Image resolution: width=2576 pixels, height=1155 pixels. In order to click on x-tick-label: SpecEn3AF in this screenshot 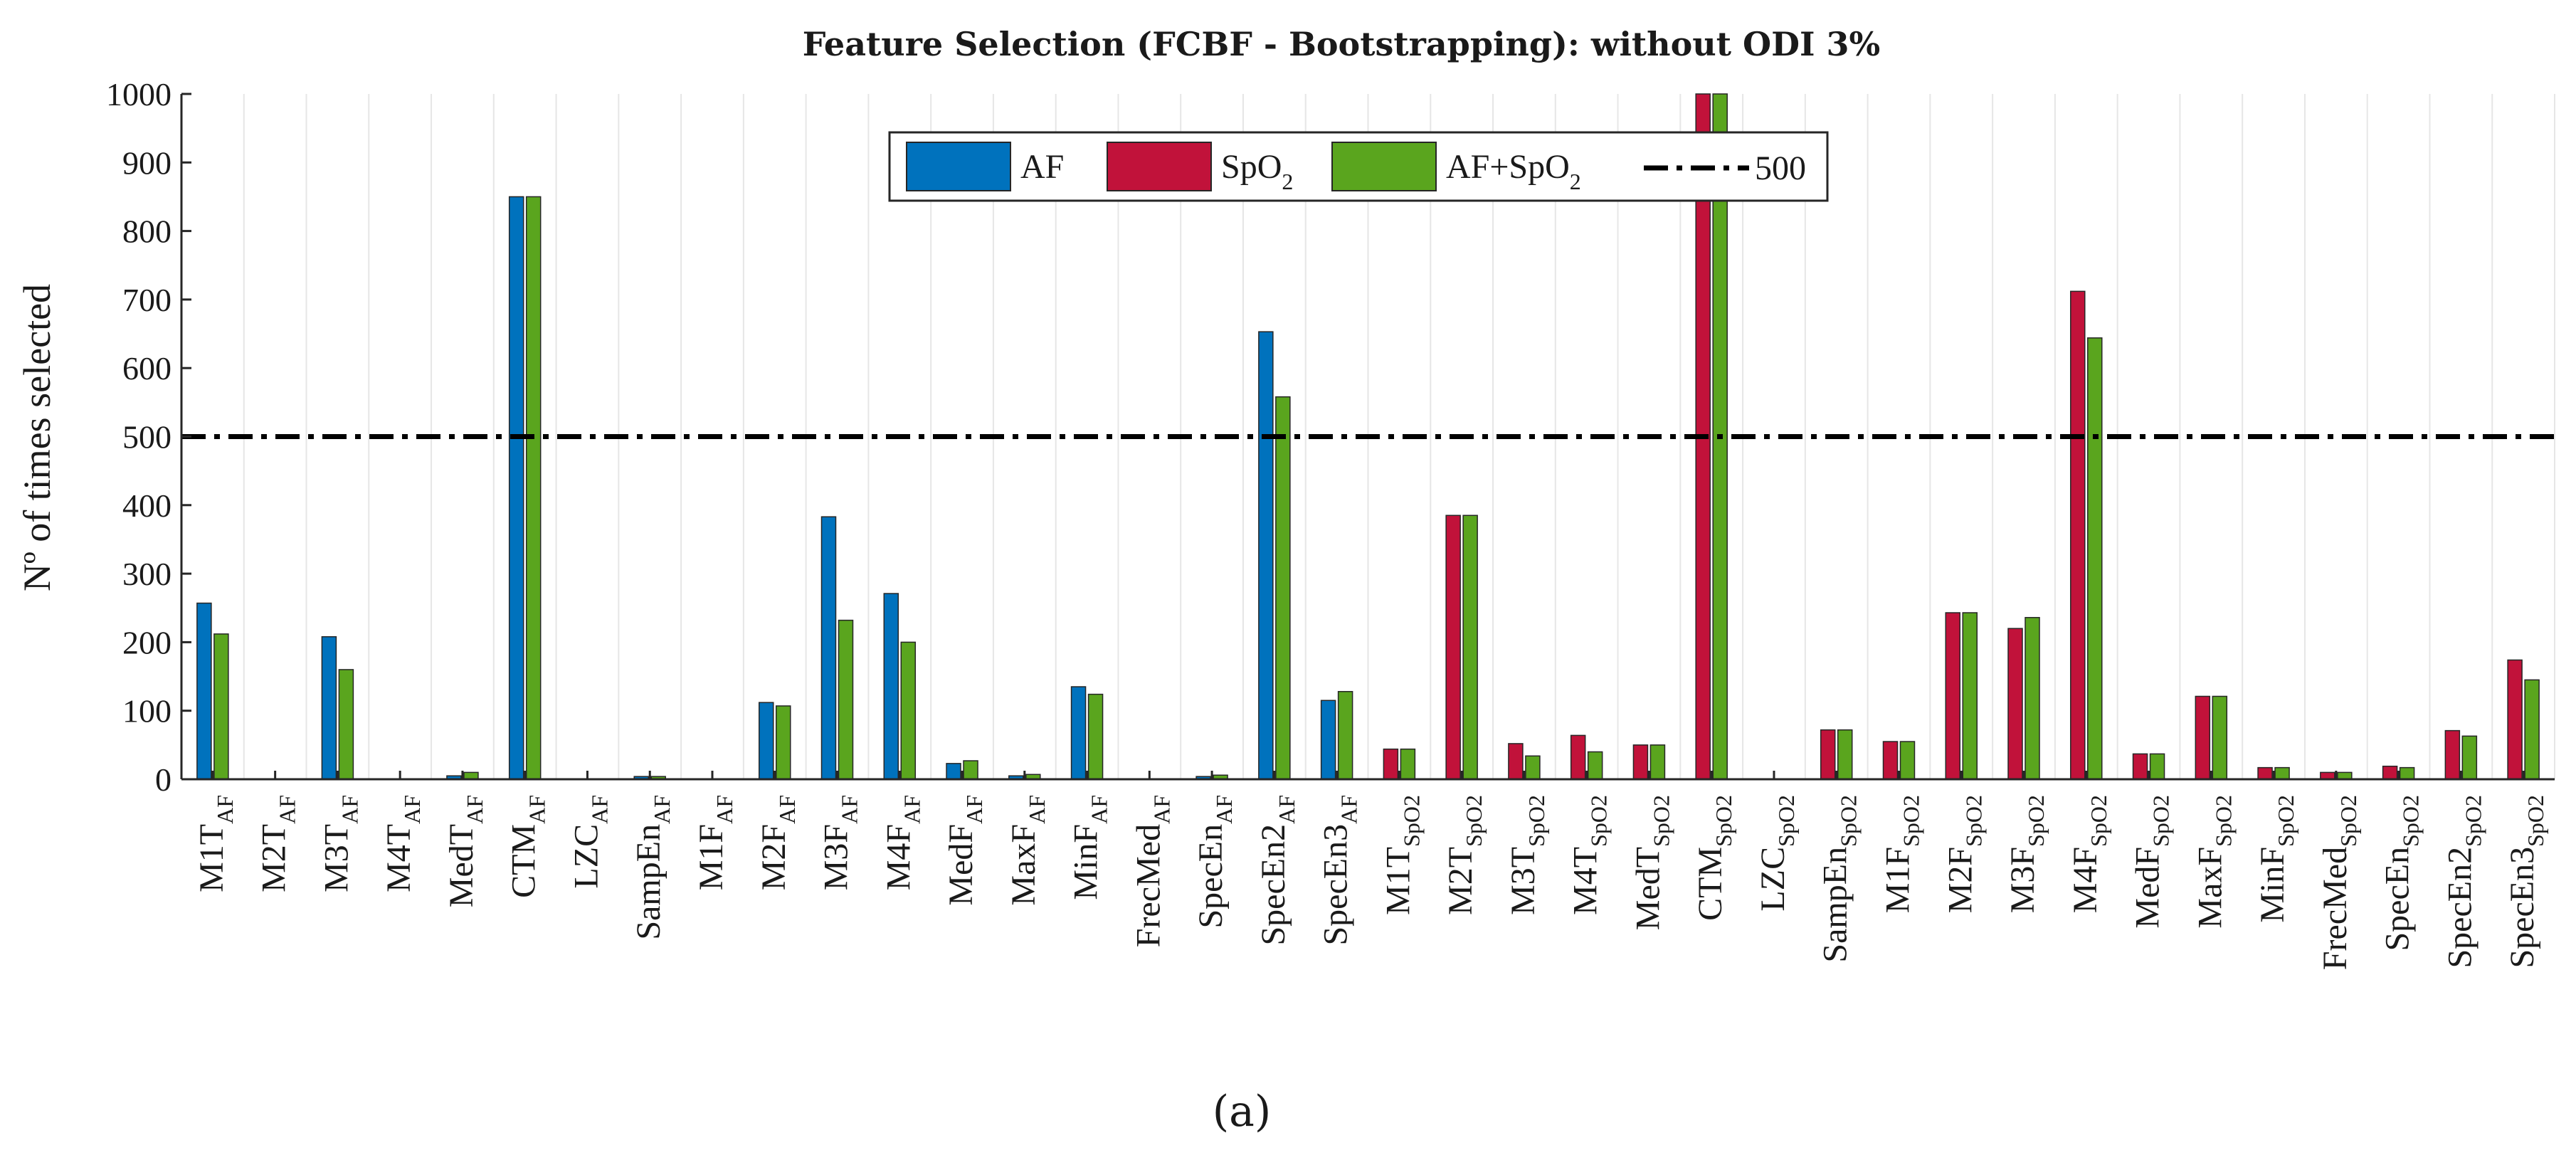, I will do `click(1339, 870)`.